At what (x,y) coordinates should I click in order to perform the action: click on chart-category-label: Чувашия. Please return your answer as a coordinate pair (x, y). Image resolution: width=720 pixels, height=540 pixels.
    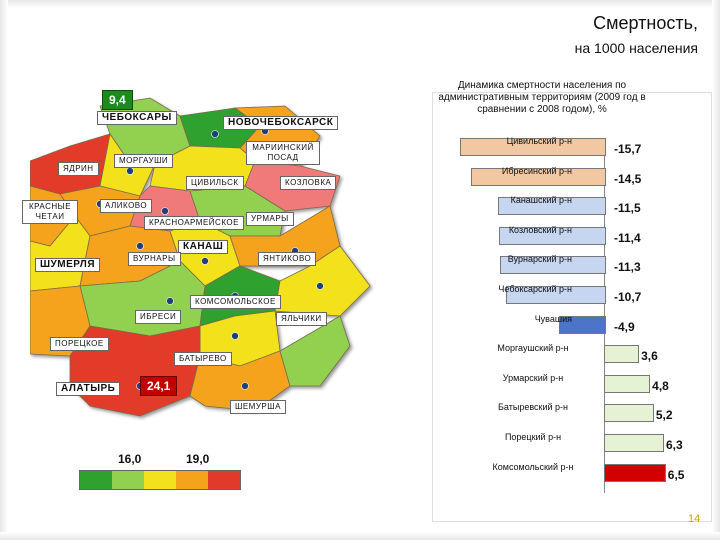
    Looking at the image, I should click on (553, 318).